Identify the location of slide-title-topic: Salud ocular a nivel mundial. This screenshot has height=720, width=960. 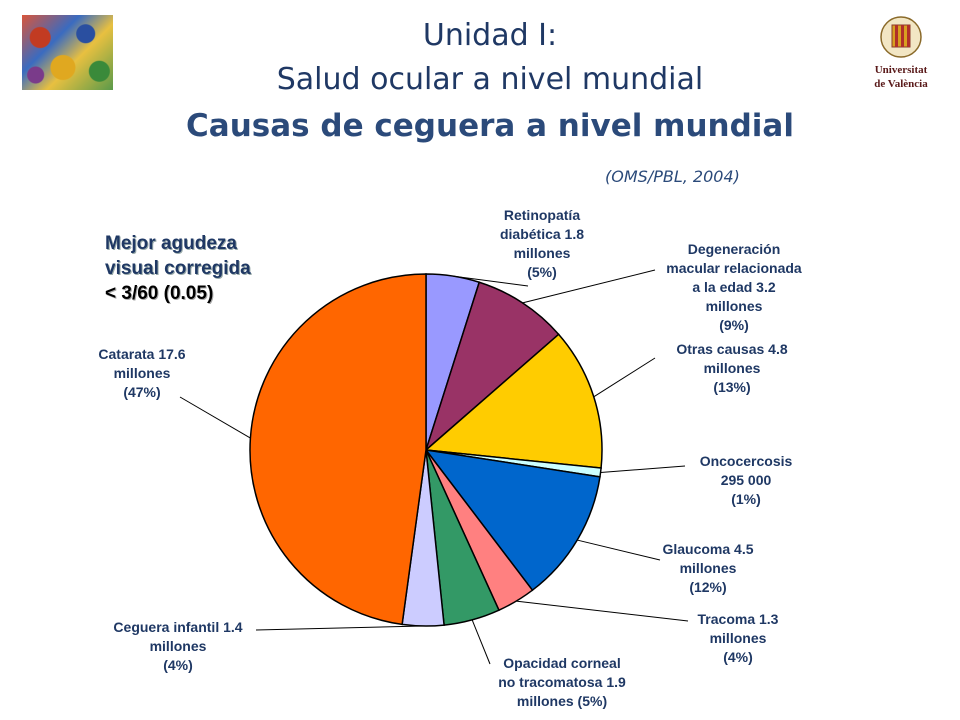
(490, 79).